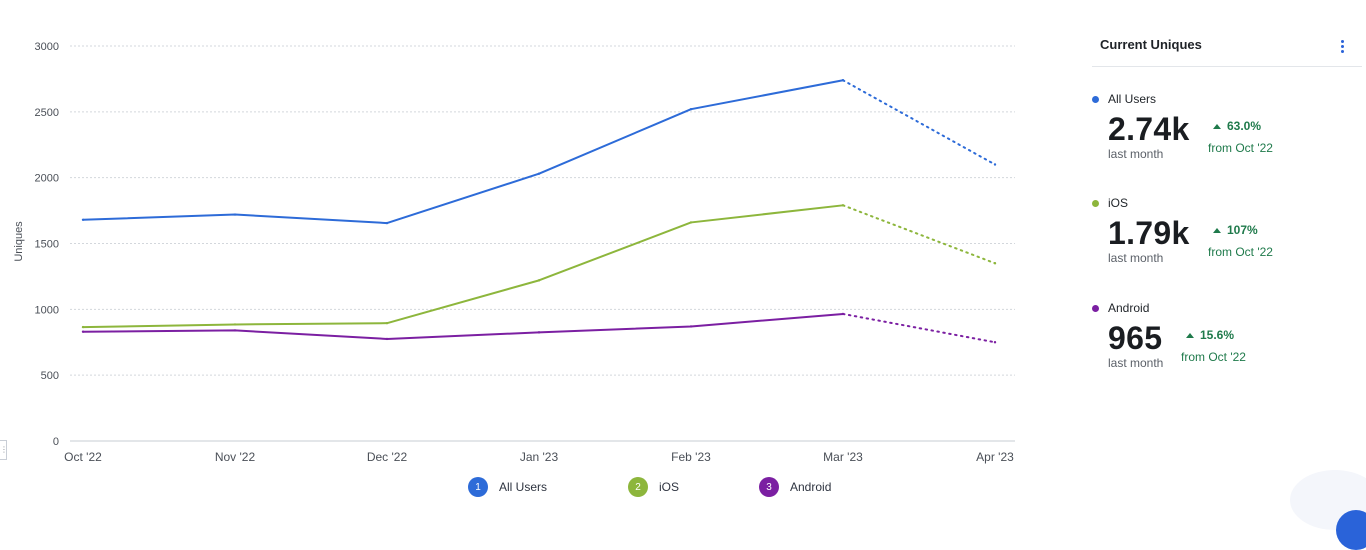  I want to click on metric-change: 107%, so click(1235, 230).